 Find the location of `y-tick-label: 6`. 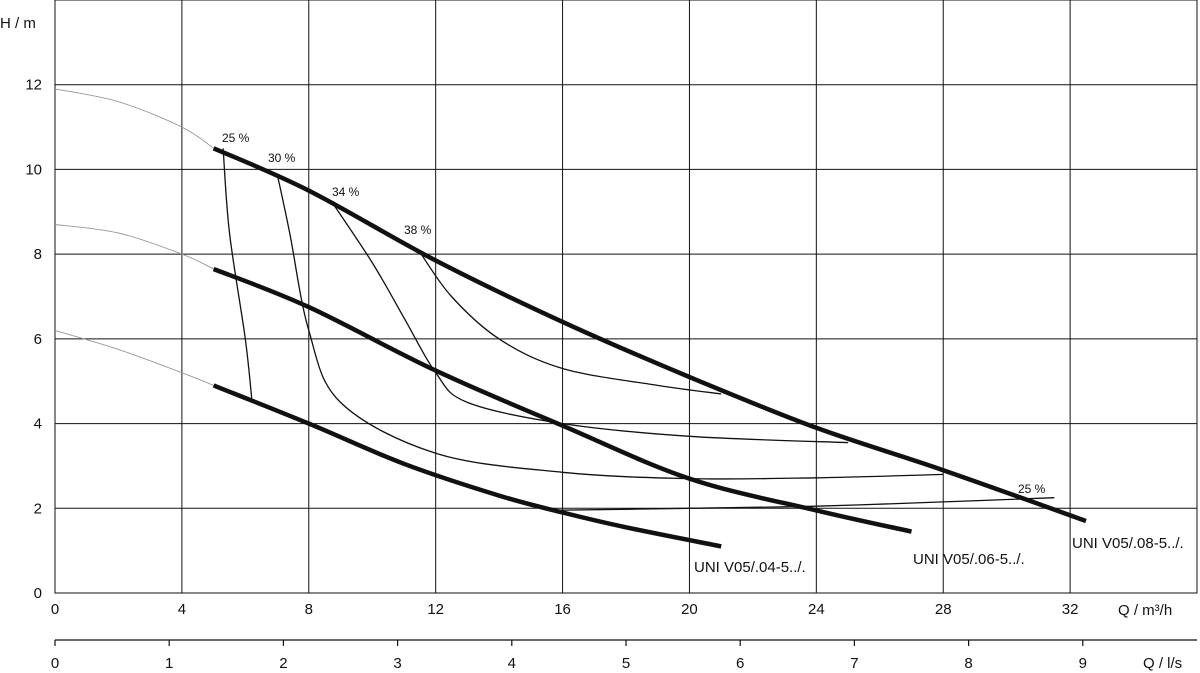

y-tick-label: 6 is located at coordinates (38, 339).